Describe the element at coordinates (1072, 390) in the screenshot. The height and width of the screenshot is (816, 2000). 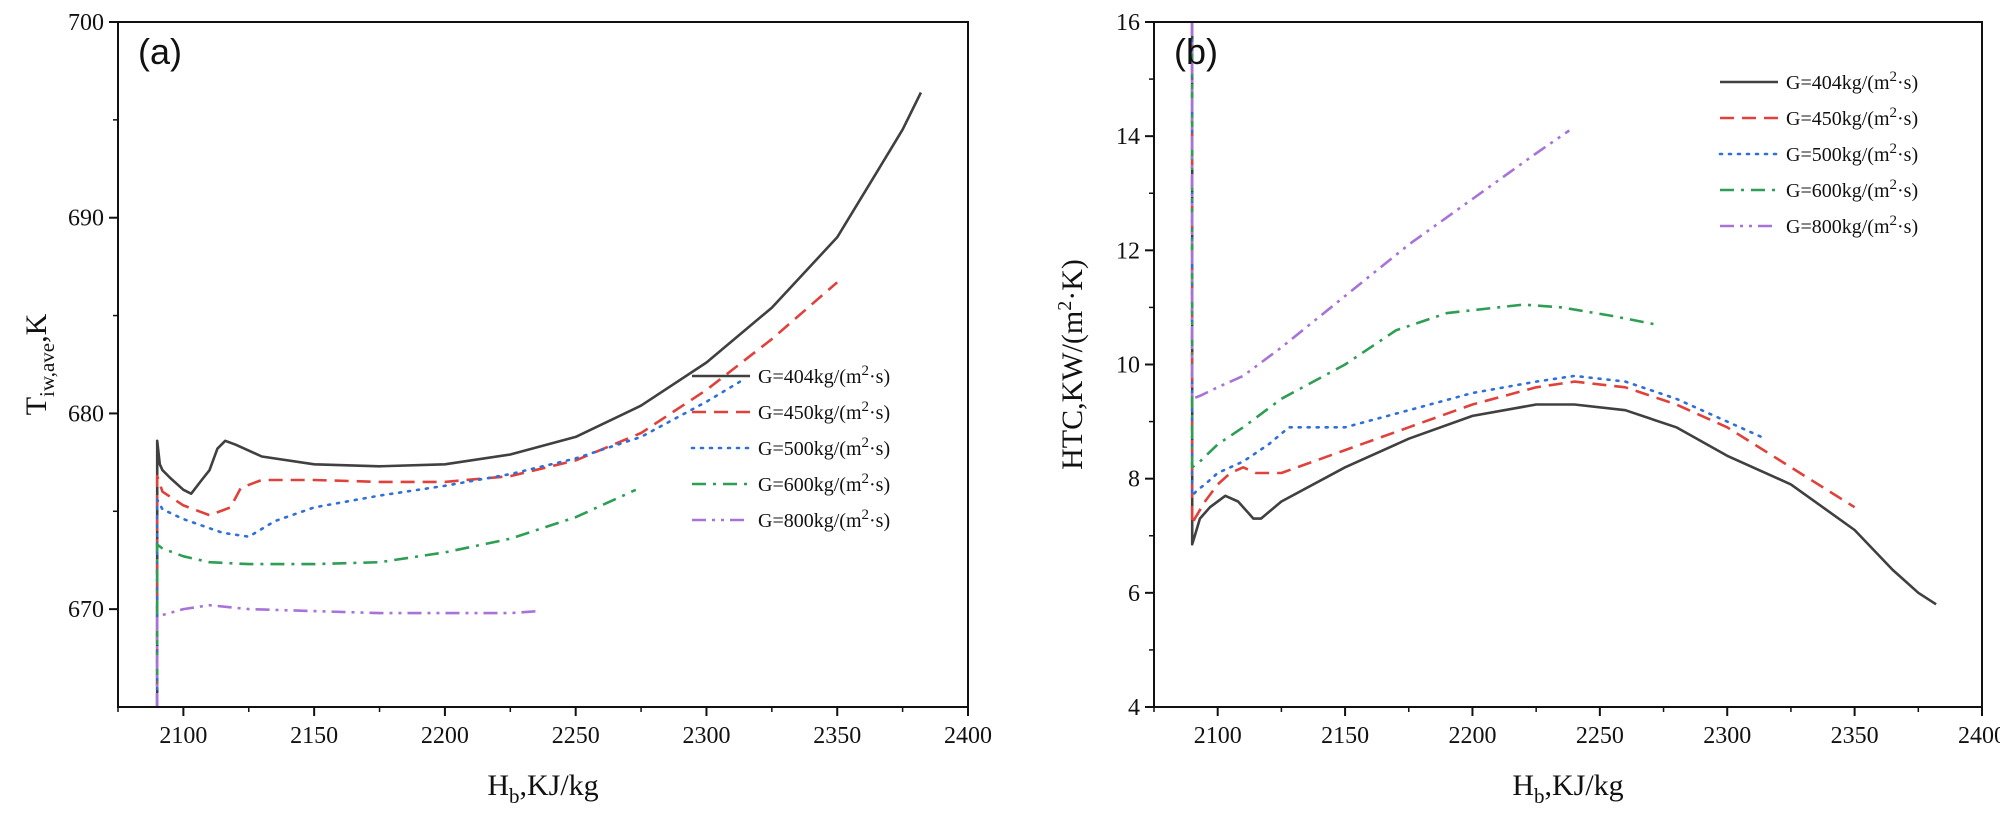
I see `y-axis-title-main: HTC,KW/(m` at that location.